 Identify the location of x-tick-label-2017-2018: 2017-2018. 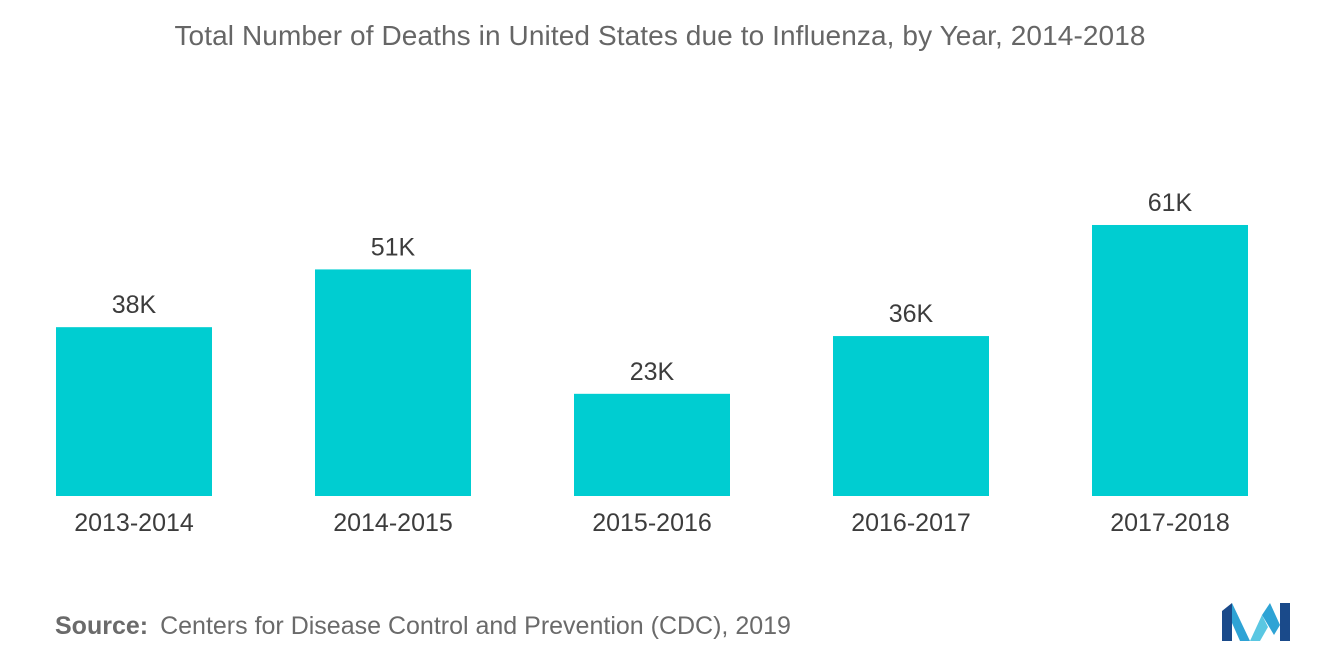
(1170, 523).